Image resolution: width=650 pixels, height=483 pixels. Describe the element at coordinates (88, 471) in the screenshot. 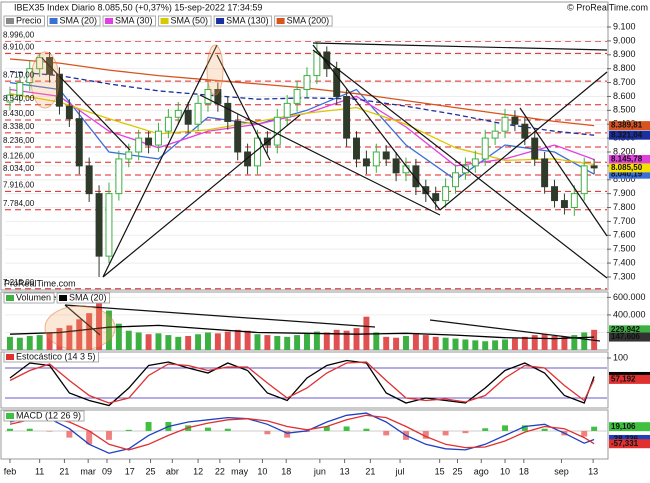

I see `x-tick-label: mar` at that location.